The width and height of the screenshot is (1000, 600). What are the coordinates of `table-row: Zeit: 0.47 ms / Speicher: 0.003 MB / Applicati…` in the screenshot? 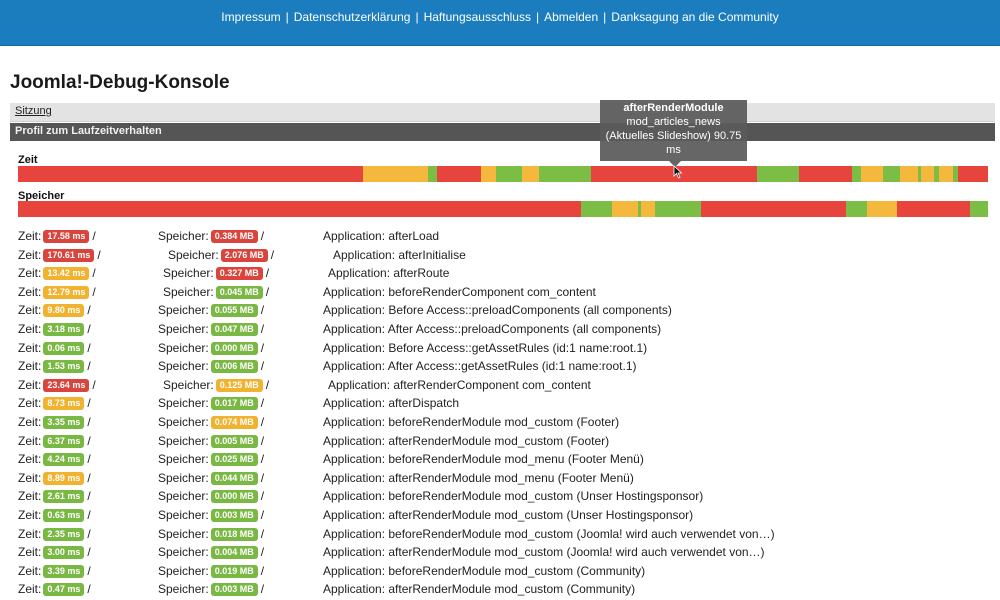 It's located at (508, 589).